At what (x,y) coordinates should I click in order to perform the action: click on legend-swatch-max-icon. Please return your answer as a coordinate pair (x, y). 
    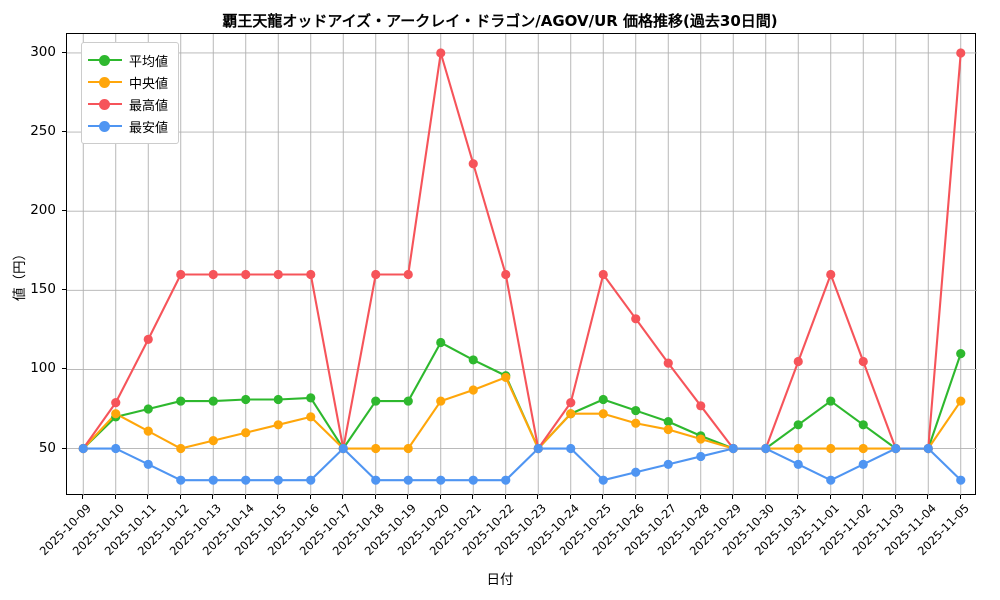
    Looking at the image, I should click on (105, 104).